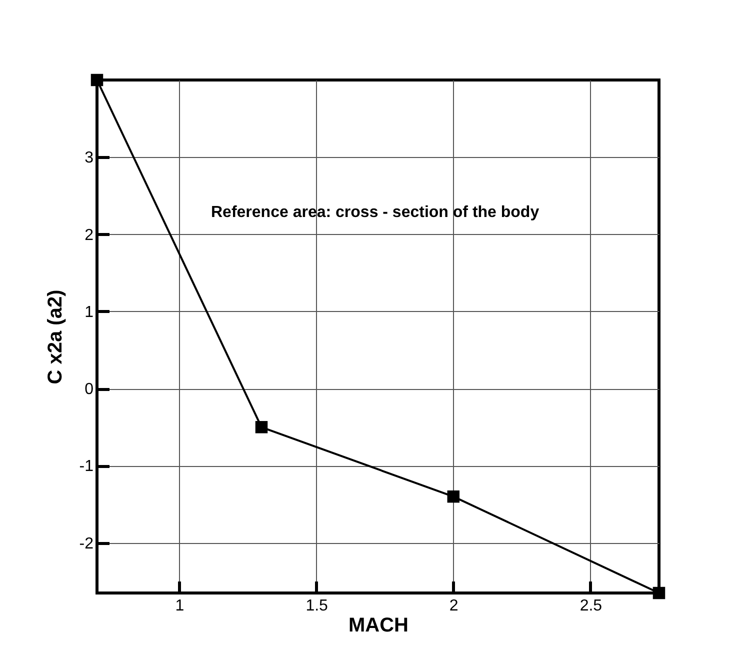  Describe the element at coordinates (55, 337) in the screenshot. I see `y-axis-title: C x2a (a2)` at that location.